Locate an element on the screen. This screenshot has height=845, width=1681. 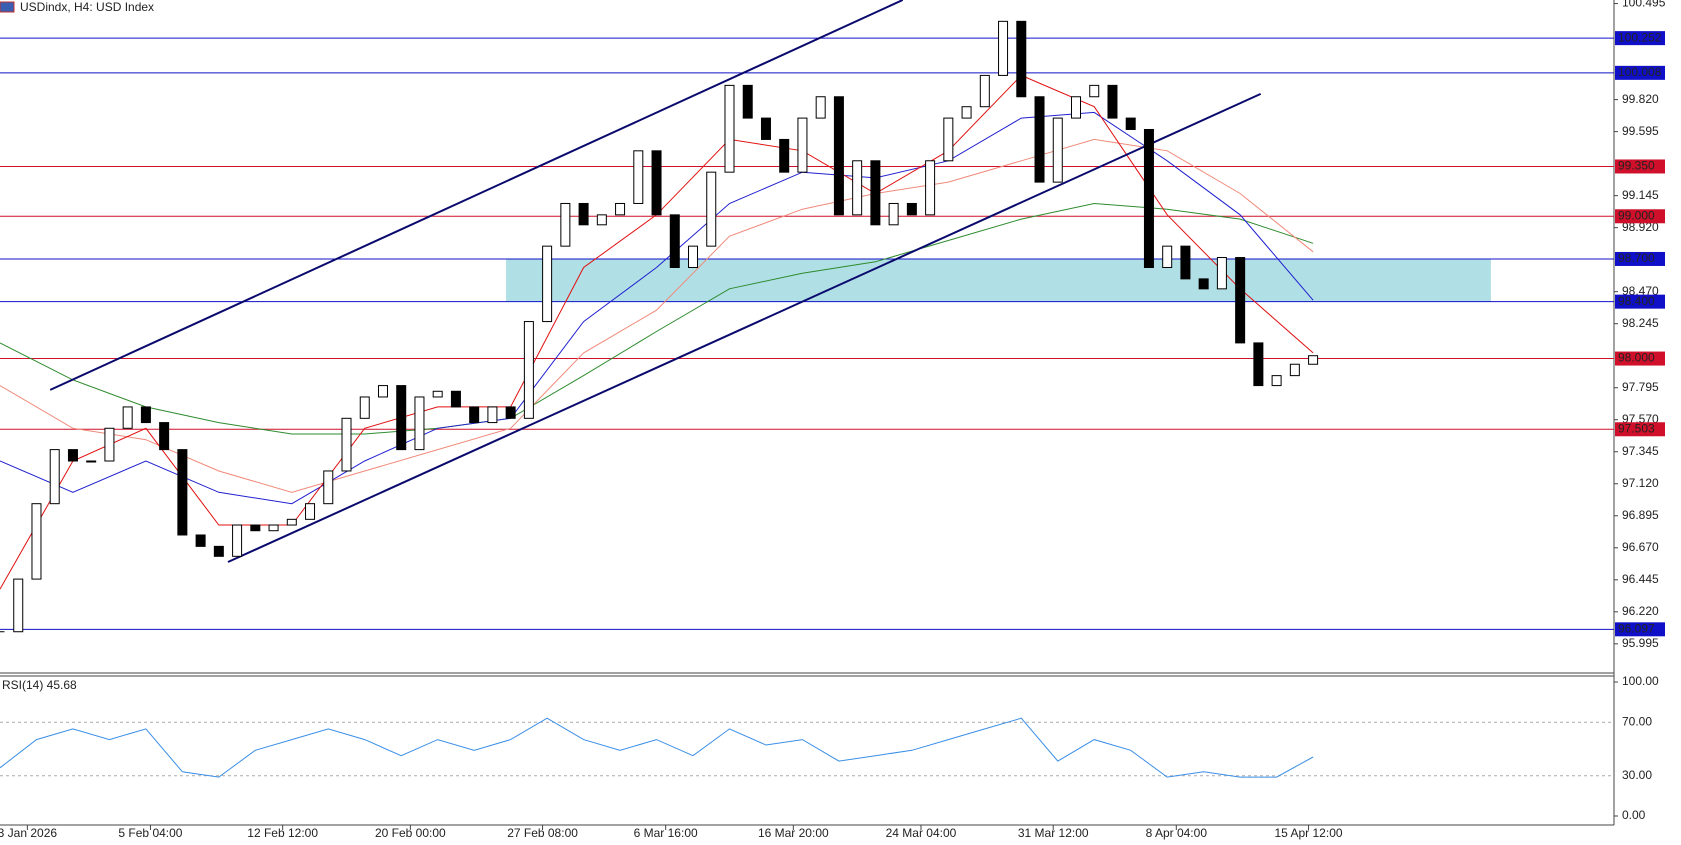
level-label: 100.252 is located at coordinates (1640, 37).